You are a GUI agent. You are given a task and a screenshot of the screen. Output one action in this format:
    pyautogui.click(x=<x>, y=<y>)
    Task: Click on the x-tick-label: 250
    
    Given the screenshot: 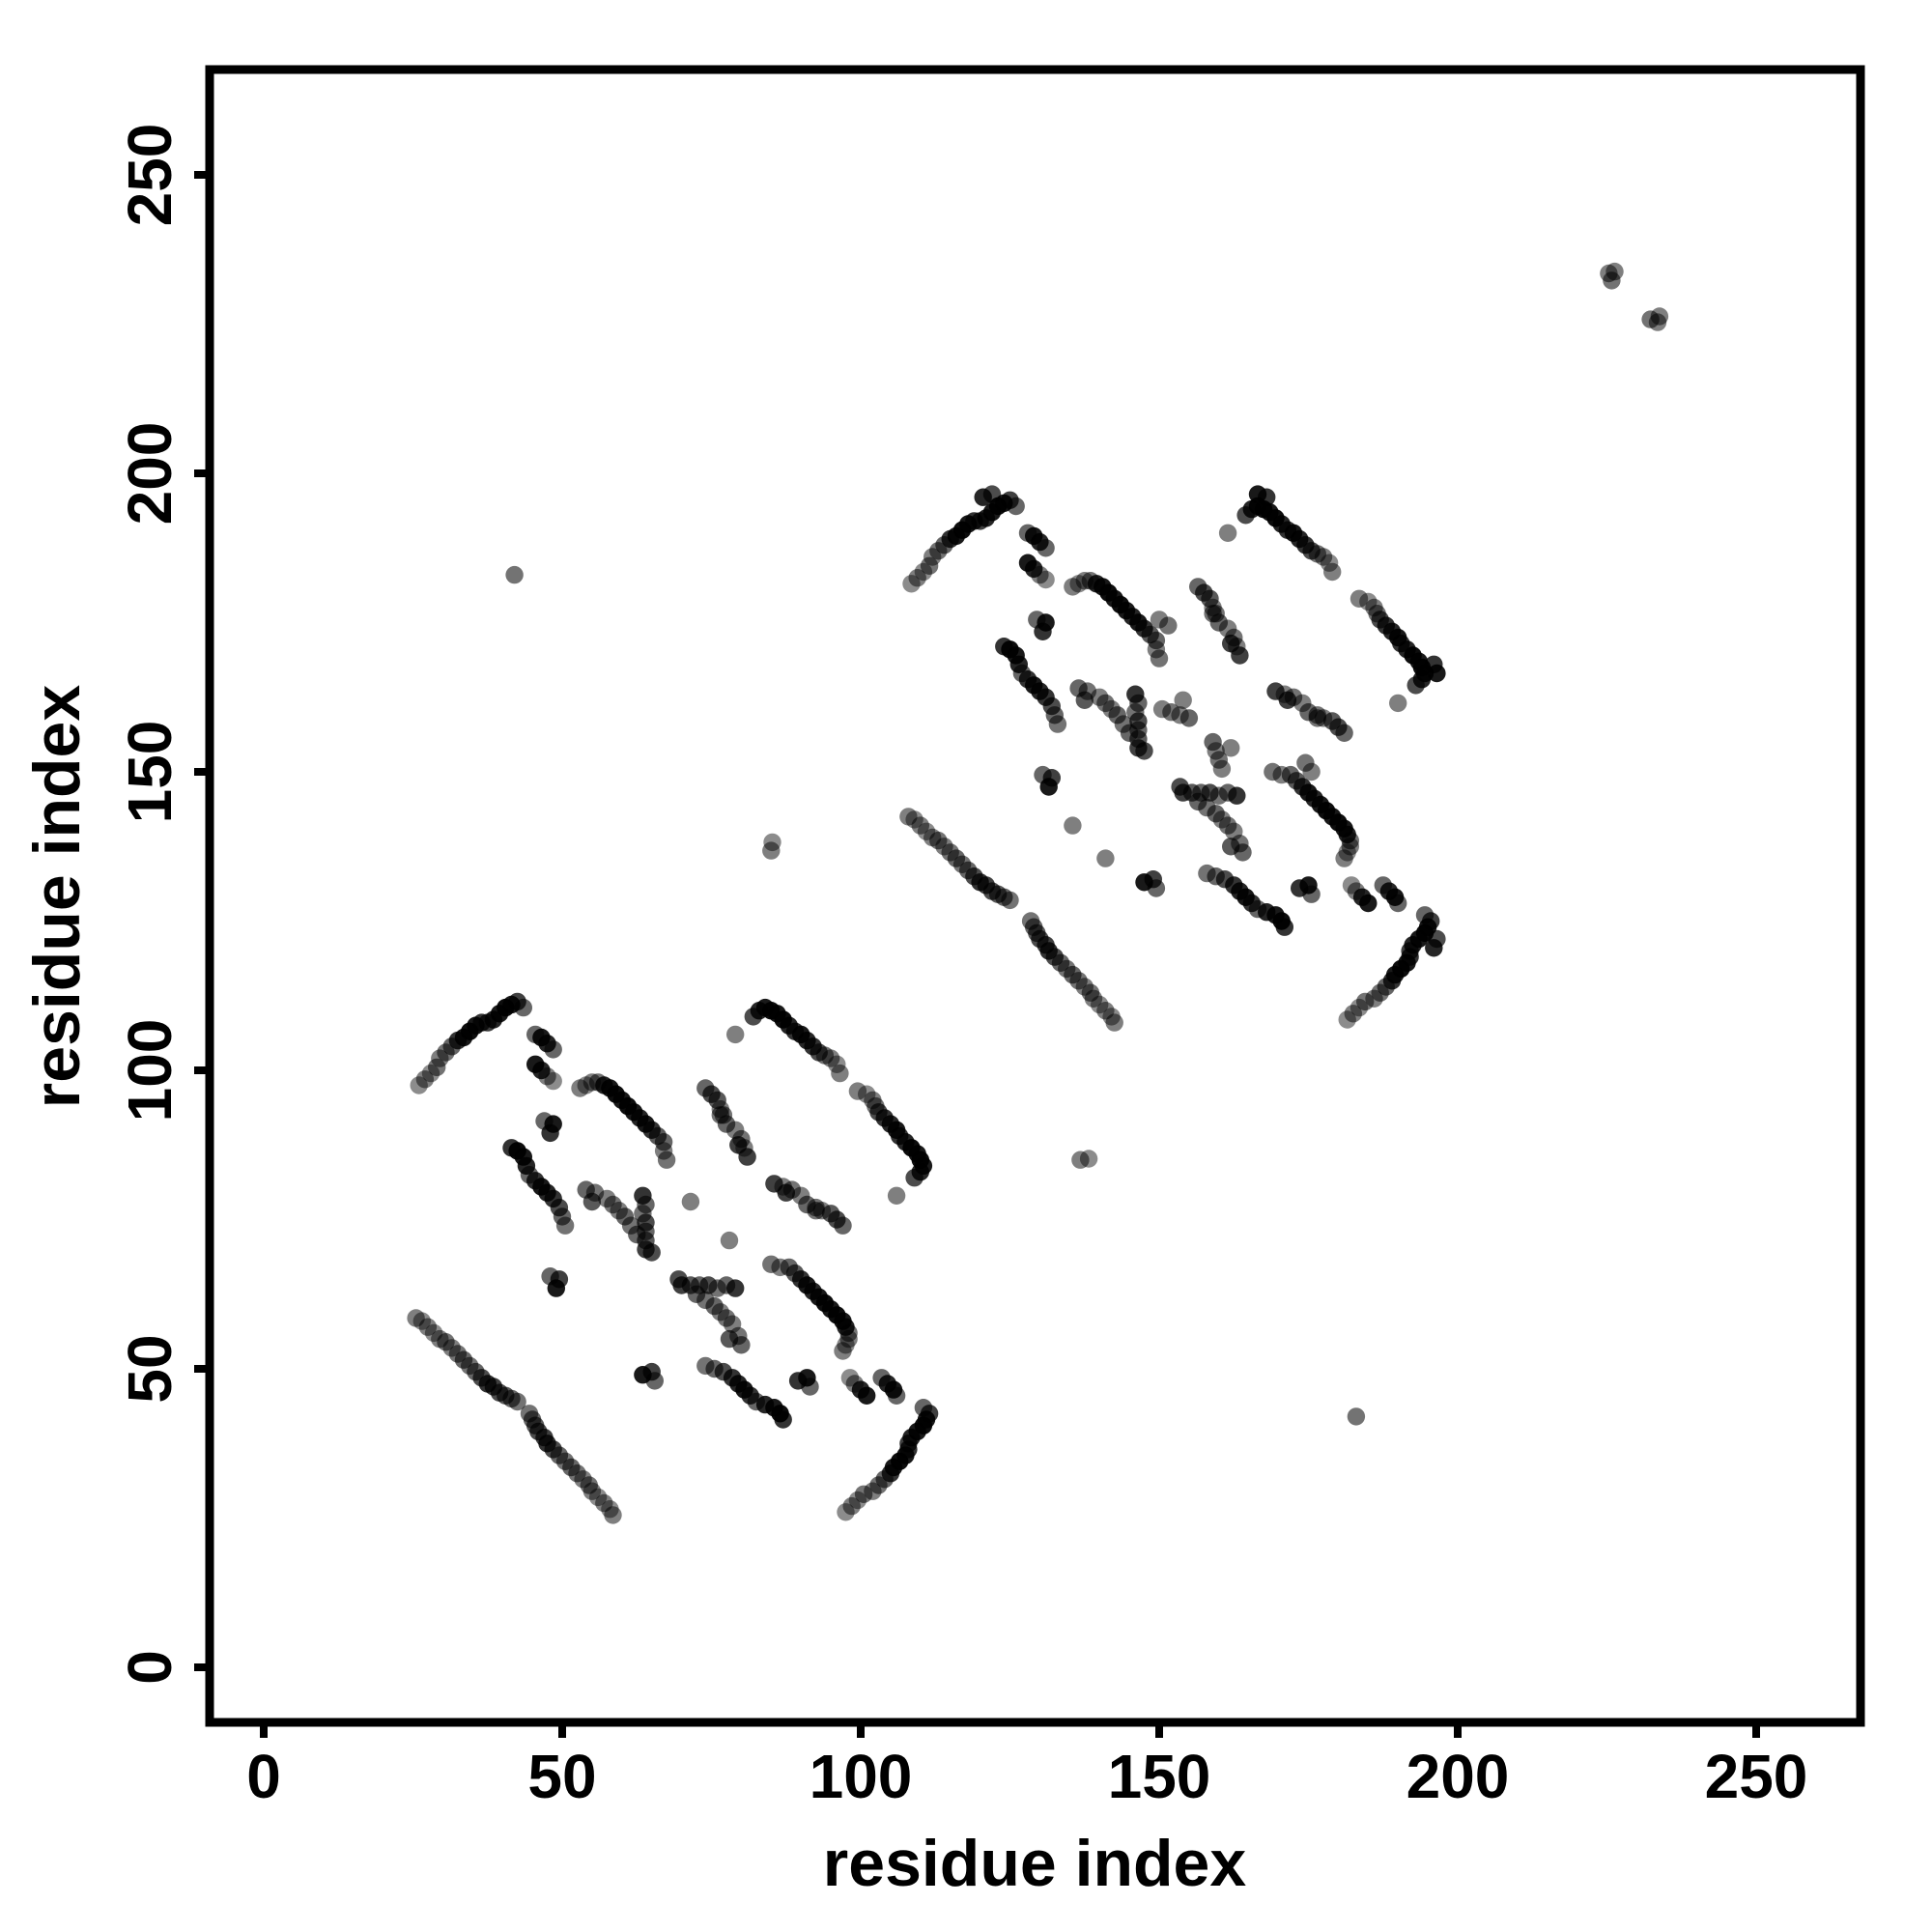 What is the action you would take?
    pyautogui.click(x=1756, y=1776)
    